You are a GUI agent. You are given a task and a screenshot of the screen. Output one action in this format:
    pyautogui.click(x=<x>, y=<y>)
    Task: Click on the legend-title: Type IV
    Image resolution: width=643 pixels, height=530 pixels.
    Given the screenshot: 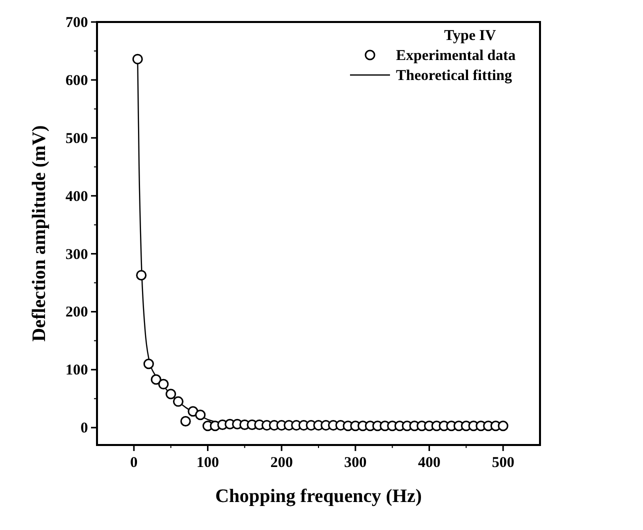 What is the action you would take?
    pyautogui.click(x=470, y=36)
    